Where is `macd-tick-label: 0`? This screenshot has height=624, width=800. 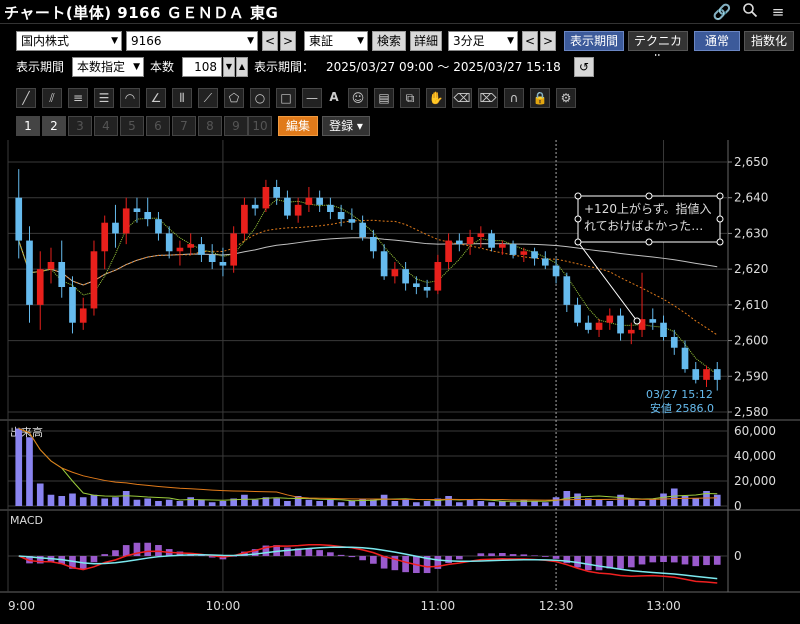
macd-tick-label: 0 is located at coordinates (738, 556).